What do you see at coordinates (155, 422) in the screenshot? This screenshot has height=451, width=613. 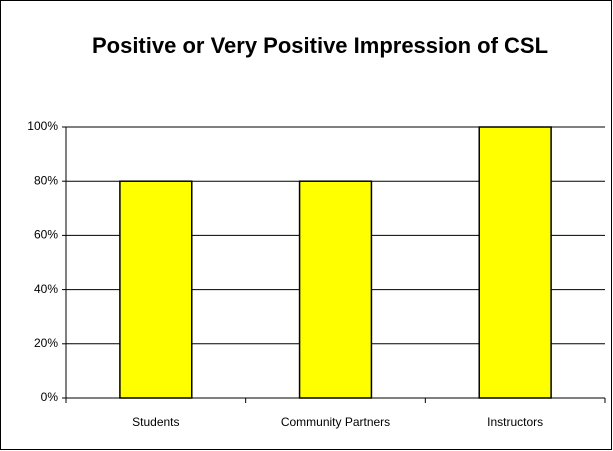 I see `x-tick-label: Students` at bounding box center [155, 422].